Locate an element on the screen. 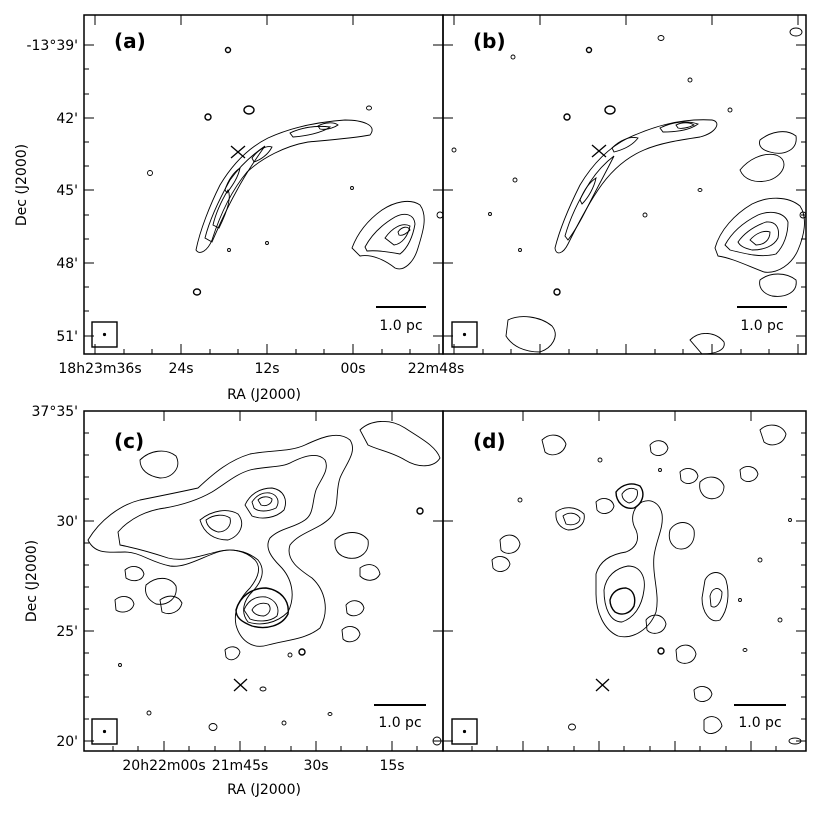 This screenshot has height=816, width=822. bottom-xtick-label-0: 20h22m00s is located at coordinates (163, 766).